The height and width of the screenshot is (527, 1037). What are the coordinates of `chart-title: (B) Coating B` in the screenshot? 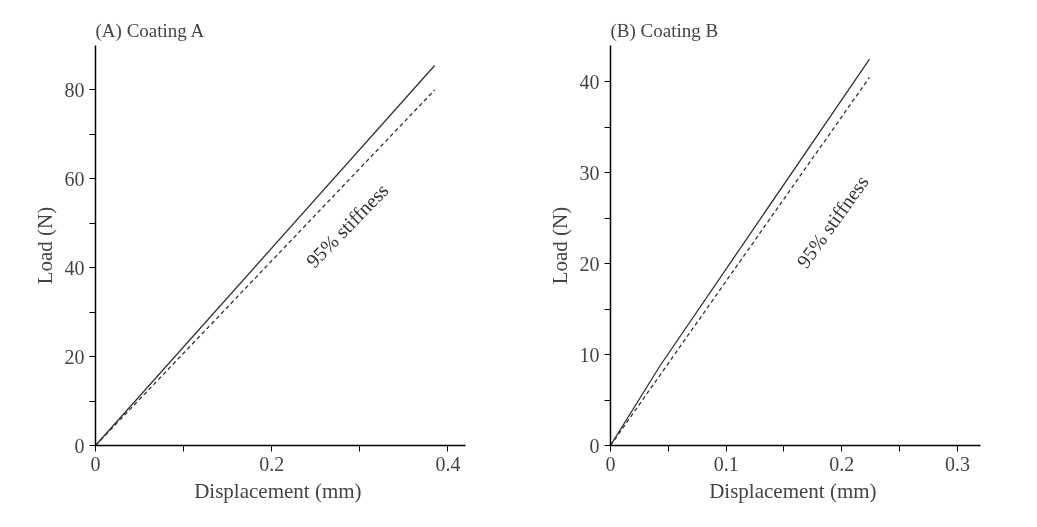 It's located at (664, 30).